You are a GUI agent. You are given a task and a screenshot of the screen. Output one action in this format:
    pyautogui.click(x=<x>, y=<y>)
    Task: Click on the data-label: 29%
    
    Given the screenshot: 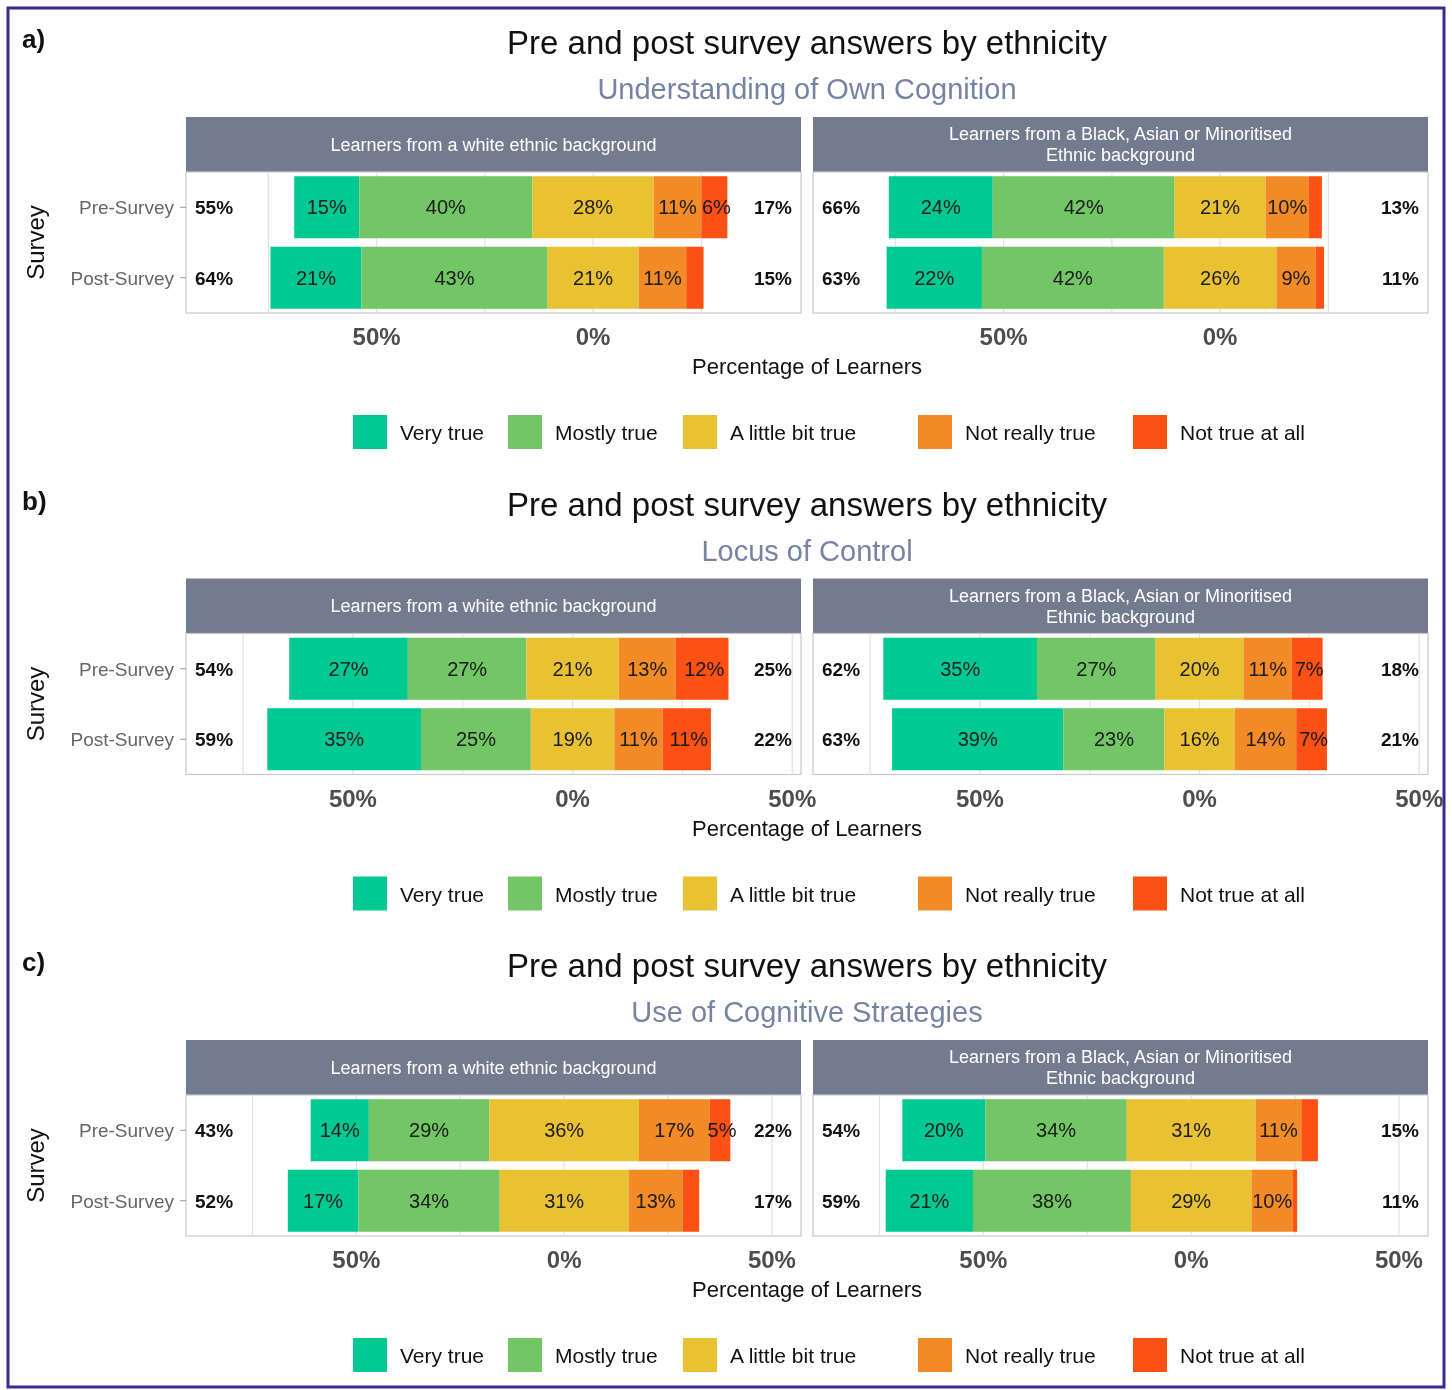 What is the action you would take?
    pyautogui.click(x=1191, y=1200)
    